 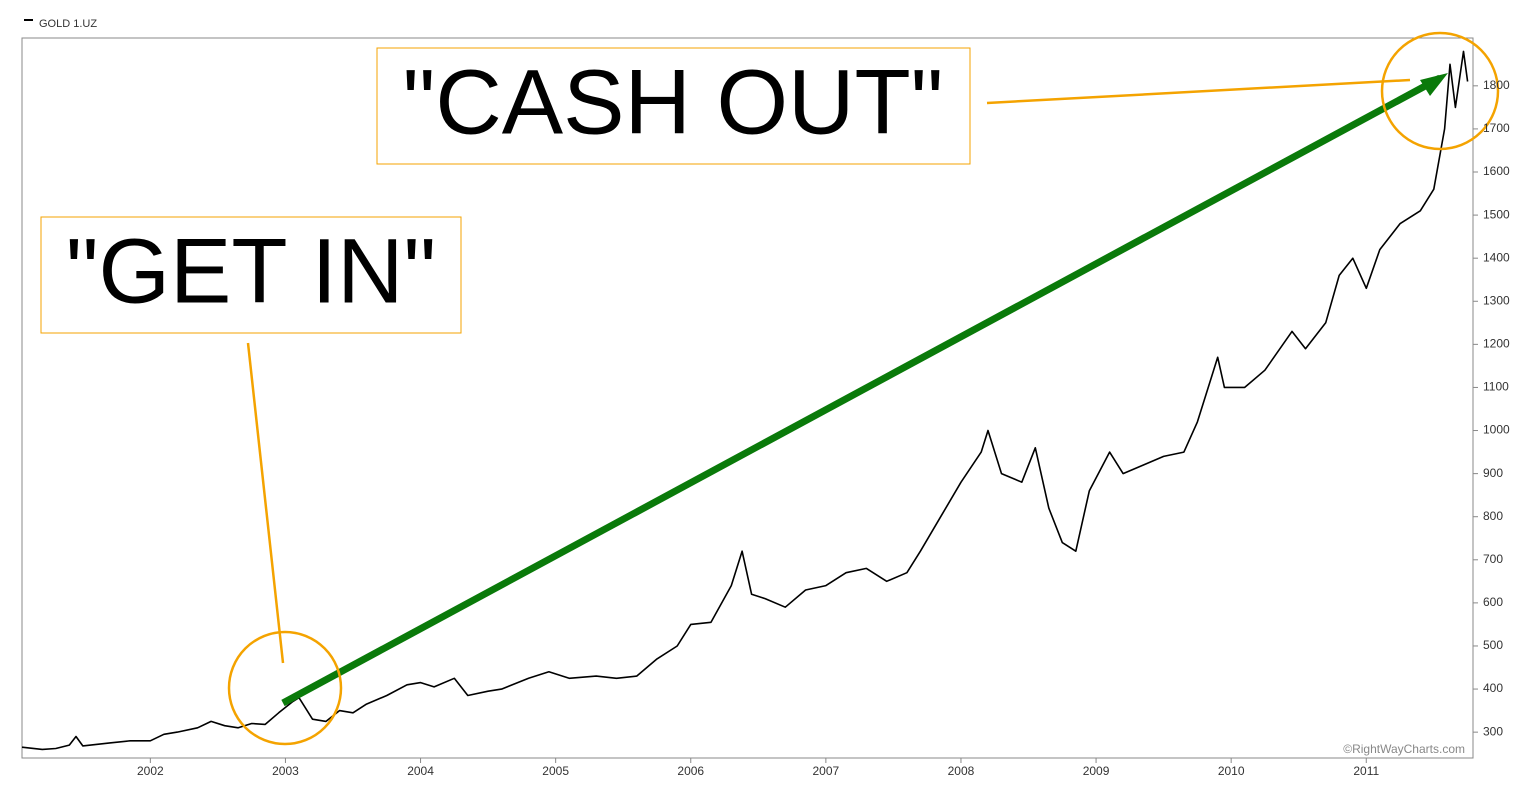 What do you see at coordinates (150, 771) in the screenshot?
I see `x-tick-label: 2002` at bounding box center [150, 771].